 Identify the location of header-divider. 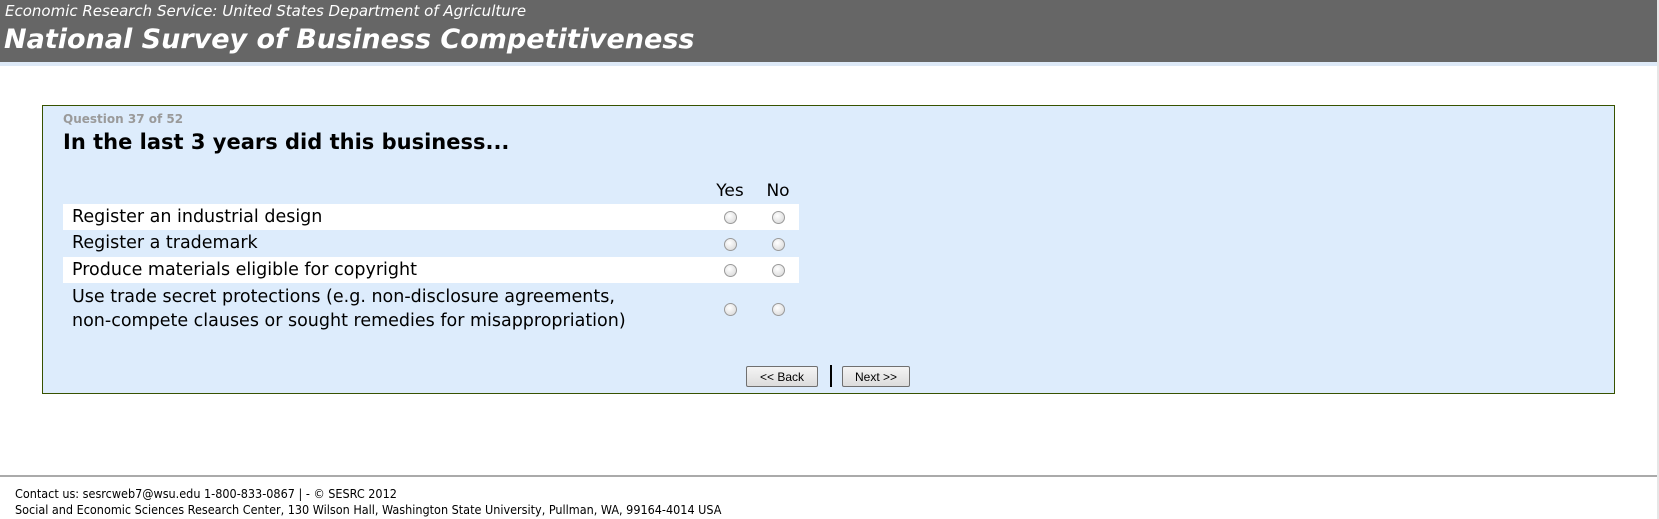
(828, 64).